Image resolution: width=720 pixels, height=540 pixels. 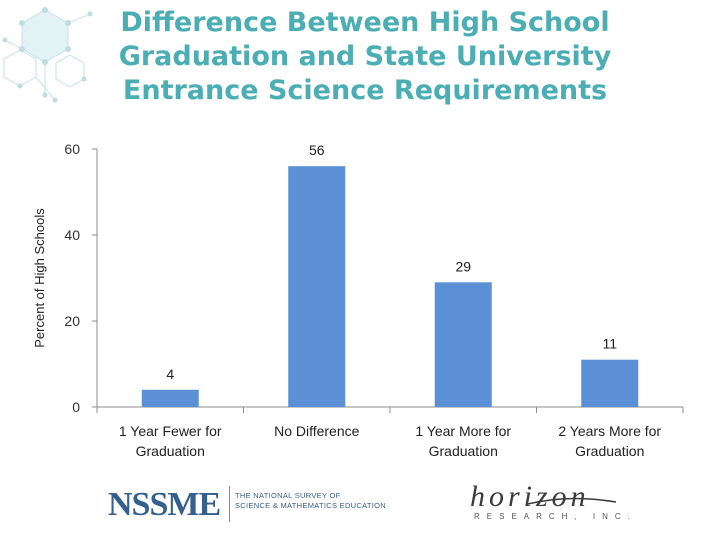 What do you see at coordinates (76, 407) in the screenshot?
I see `y-tick-label: 0` at bounding box center [76, 407].